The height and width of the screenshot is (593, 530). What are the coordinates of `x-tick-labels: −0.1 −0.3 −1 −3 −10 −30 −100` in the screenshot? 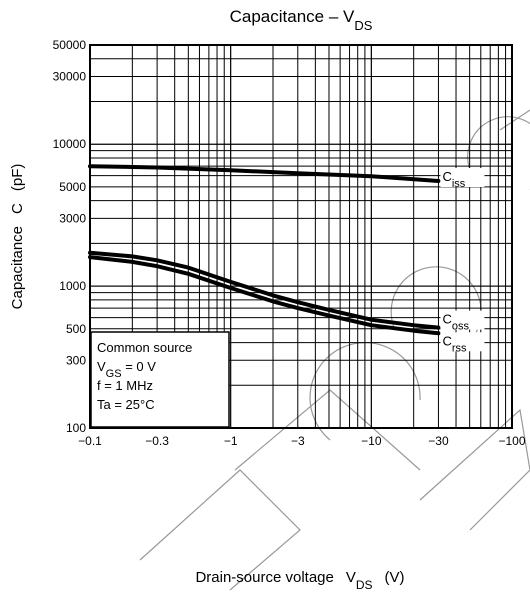 It's located at (302, 441).